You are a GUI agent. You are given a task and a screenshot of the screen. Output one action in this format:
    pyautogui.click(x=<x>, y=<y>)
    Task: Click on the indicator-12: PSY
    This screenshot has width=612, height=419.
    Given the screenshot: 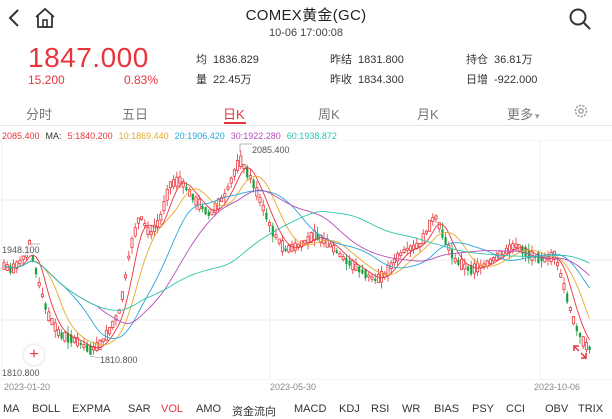 What is the action you would take?
    pyautogui.click(x=483, y=409)
    